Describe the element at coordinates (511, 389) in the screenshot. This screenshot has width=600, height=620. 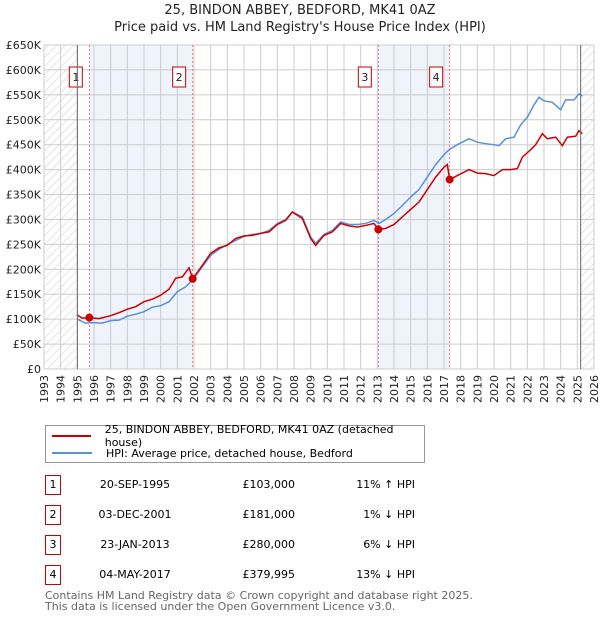
I see `x-tick-label: 2021` at that location.